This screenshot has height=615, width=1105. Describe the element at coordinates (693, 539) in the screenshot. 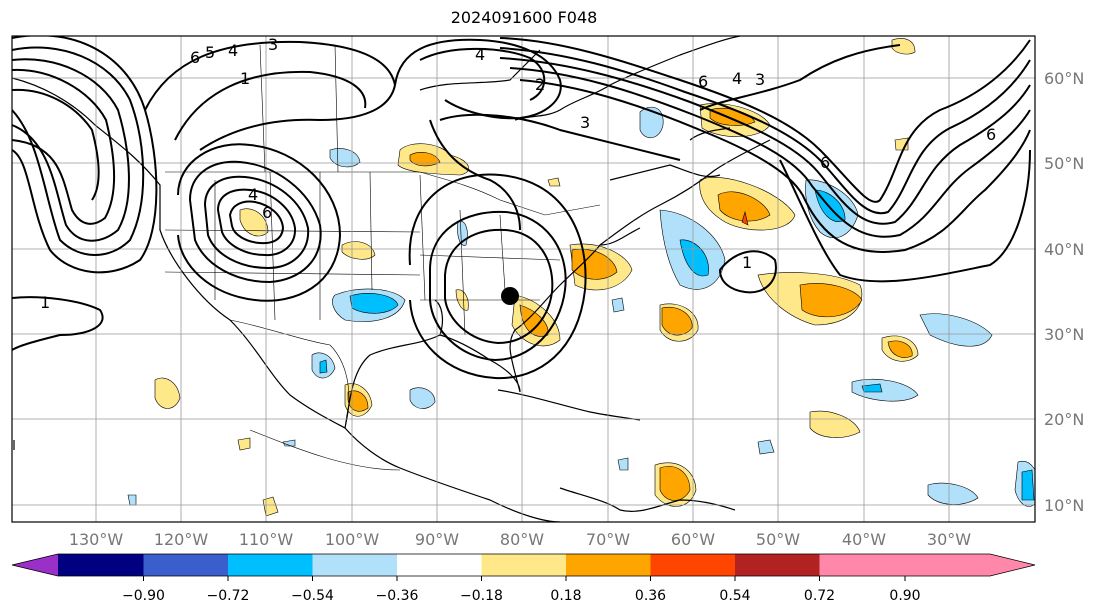

I see `lon-label: 60°W` at that location.